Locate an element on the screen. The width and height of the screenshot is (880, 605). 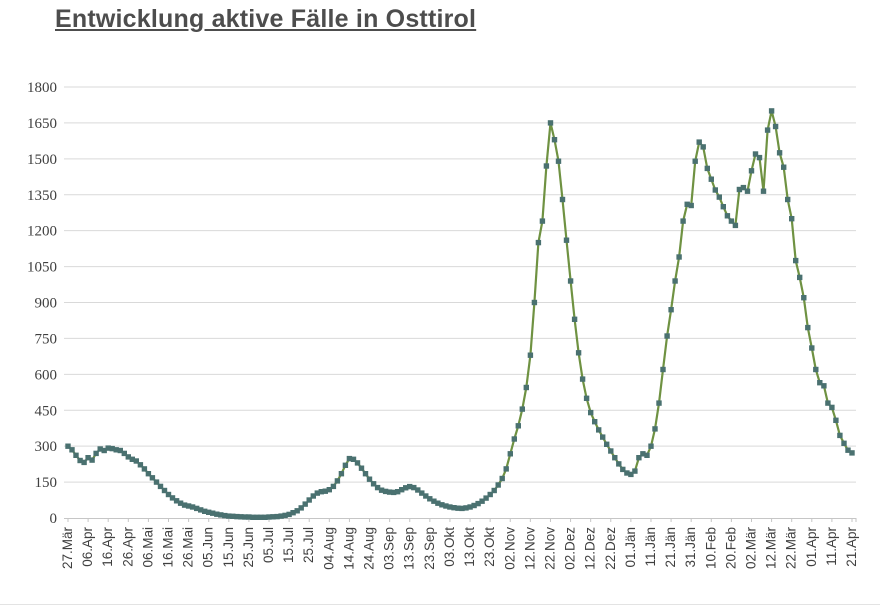
x-axis-tick-label: 21.Apr is located at coordinates (851, 547).